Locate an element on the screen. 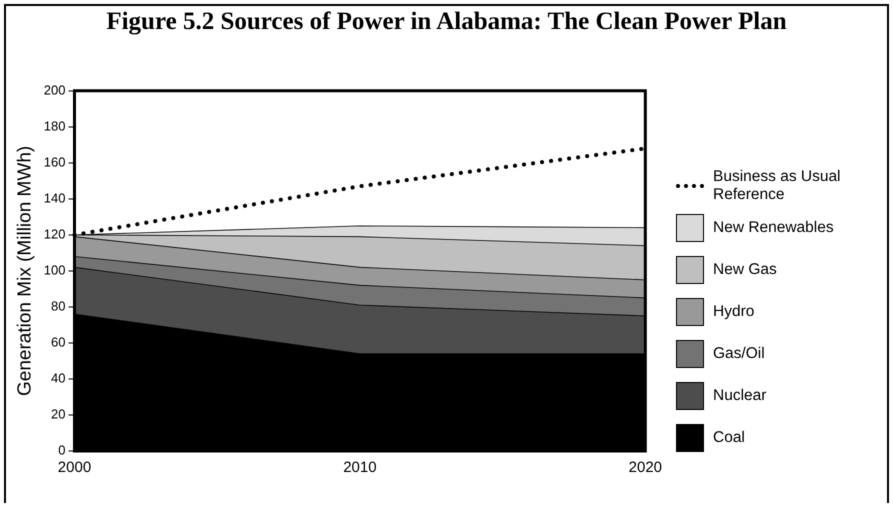  y-tick-label: 20 is located at coordinates (58, 414).